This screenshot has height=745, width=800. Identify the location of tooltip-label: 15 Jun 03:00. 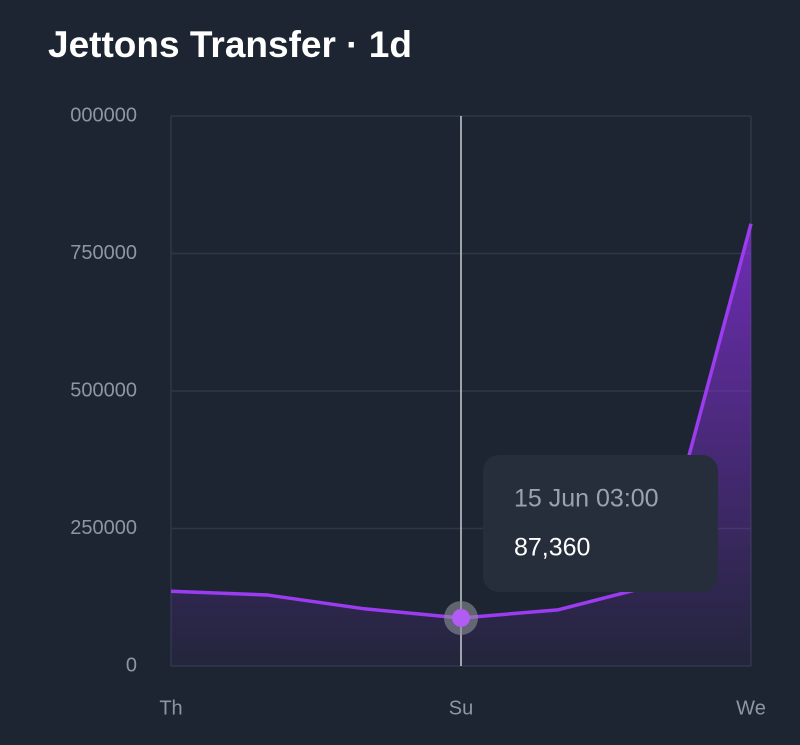
(586, 499).